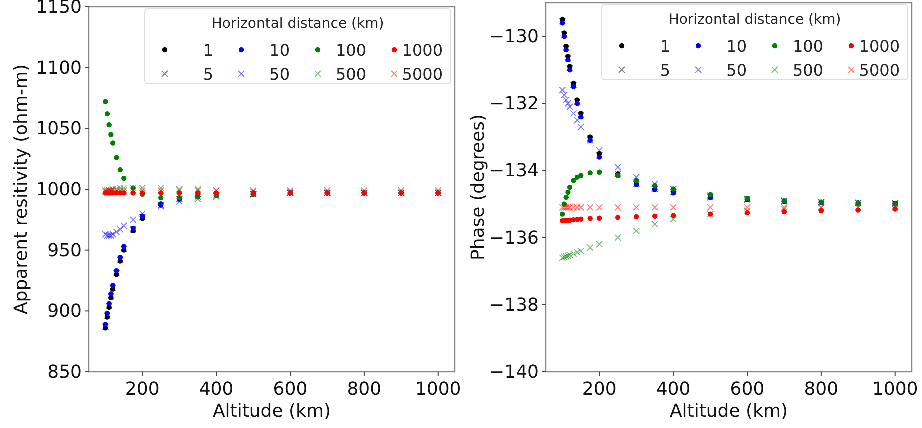 This screenshot has width=922, height=428. Describe the element at coordinates (478, 187) in the screenshot. I see `y-axis-title: Phase (degrees)` at that location.